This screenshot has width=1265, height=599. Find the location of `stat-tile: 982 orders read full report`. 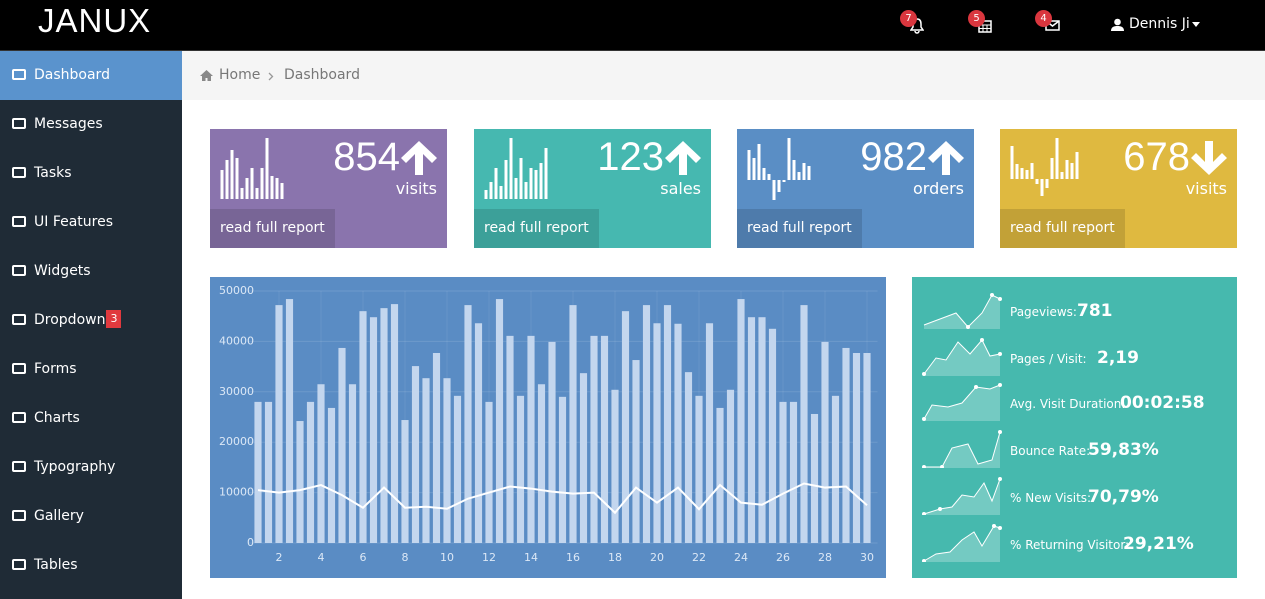

stat-tile: 982 orders read full report is located at coordinates (855, 188).